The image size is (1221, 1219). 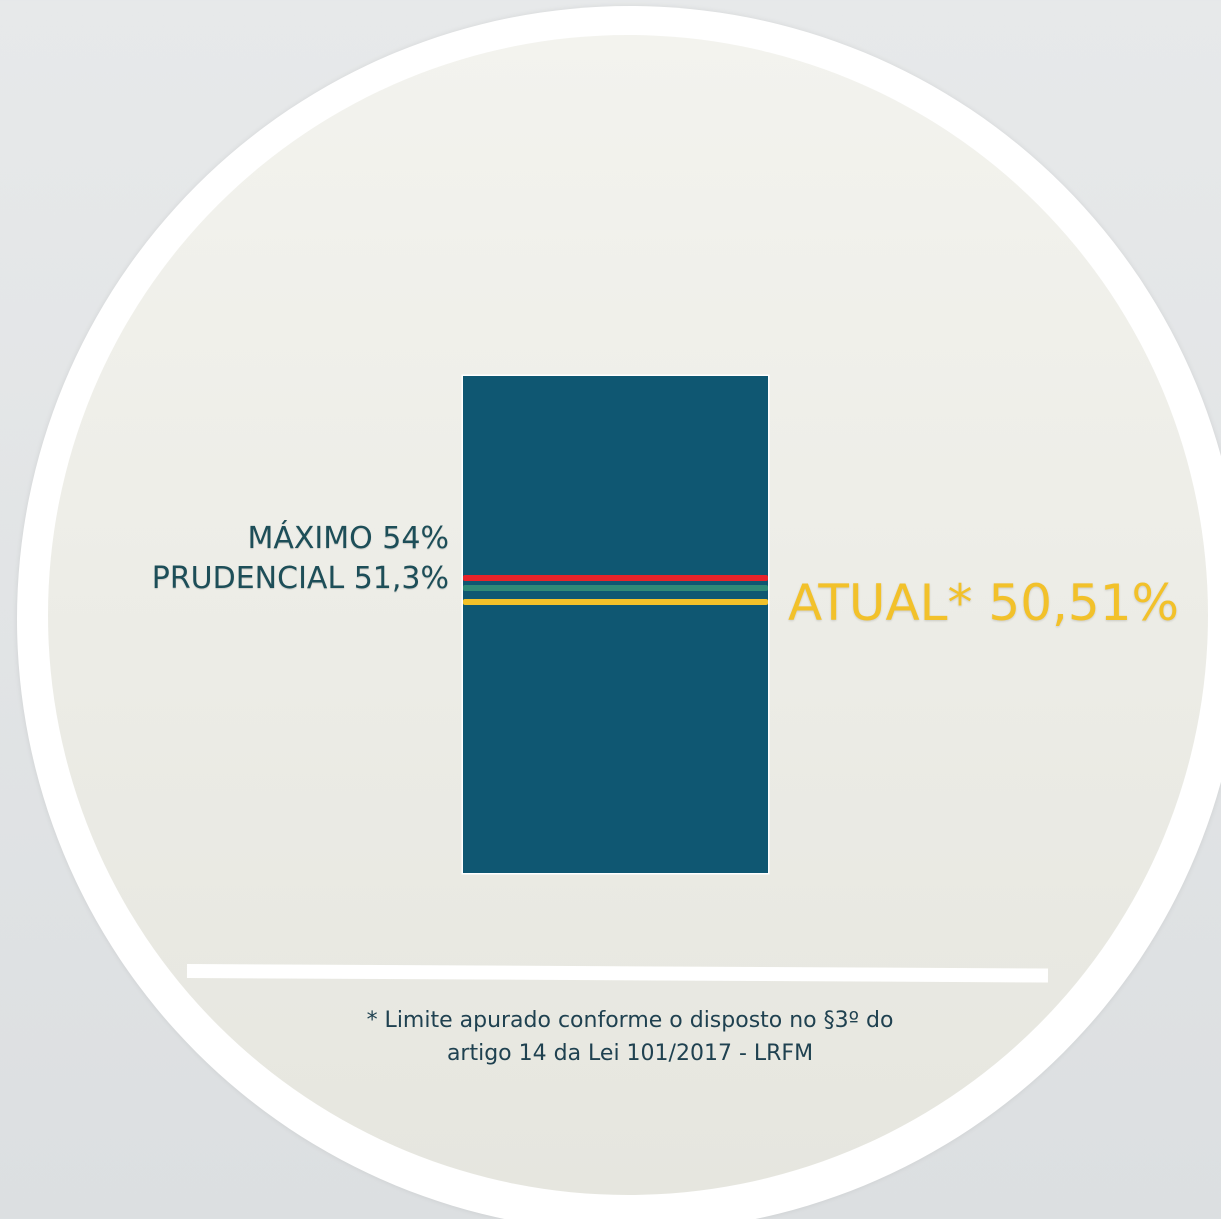 I want to click on prudencial-line, so click(x=615, y=588).